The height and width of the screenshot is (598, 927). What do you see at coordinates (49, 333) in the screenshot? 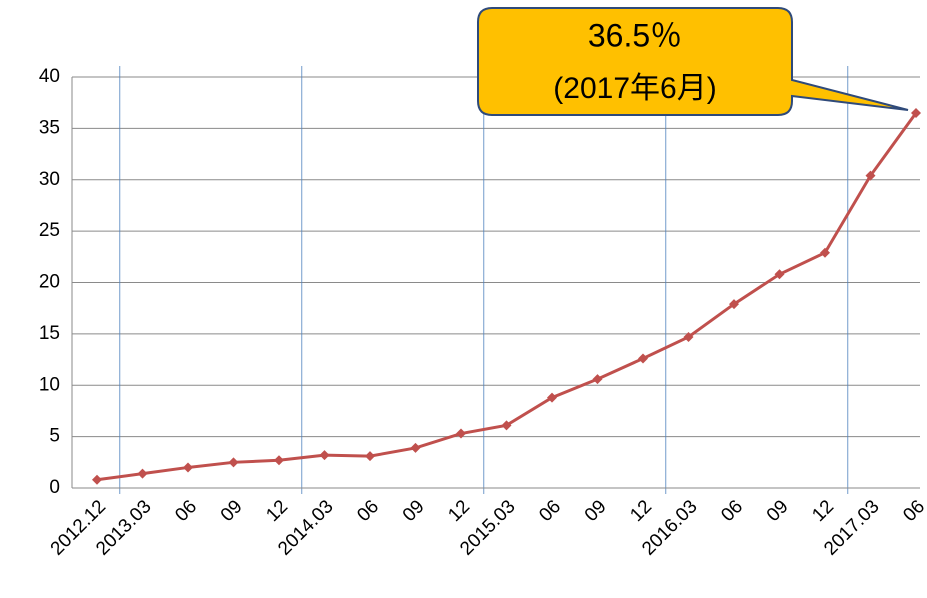
I see `y-tick-label: 15` at bounding box center [49, 333].